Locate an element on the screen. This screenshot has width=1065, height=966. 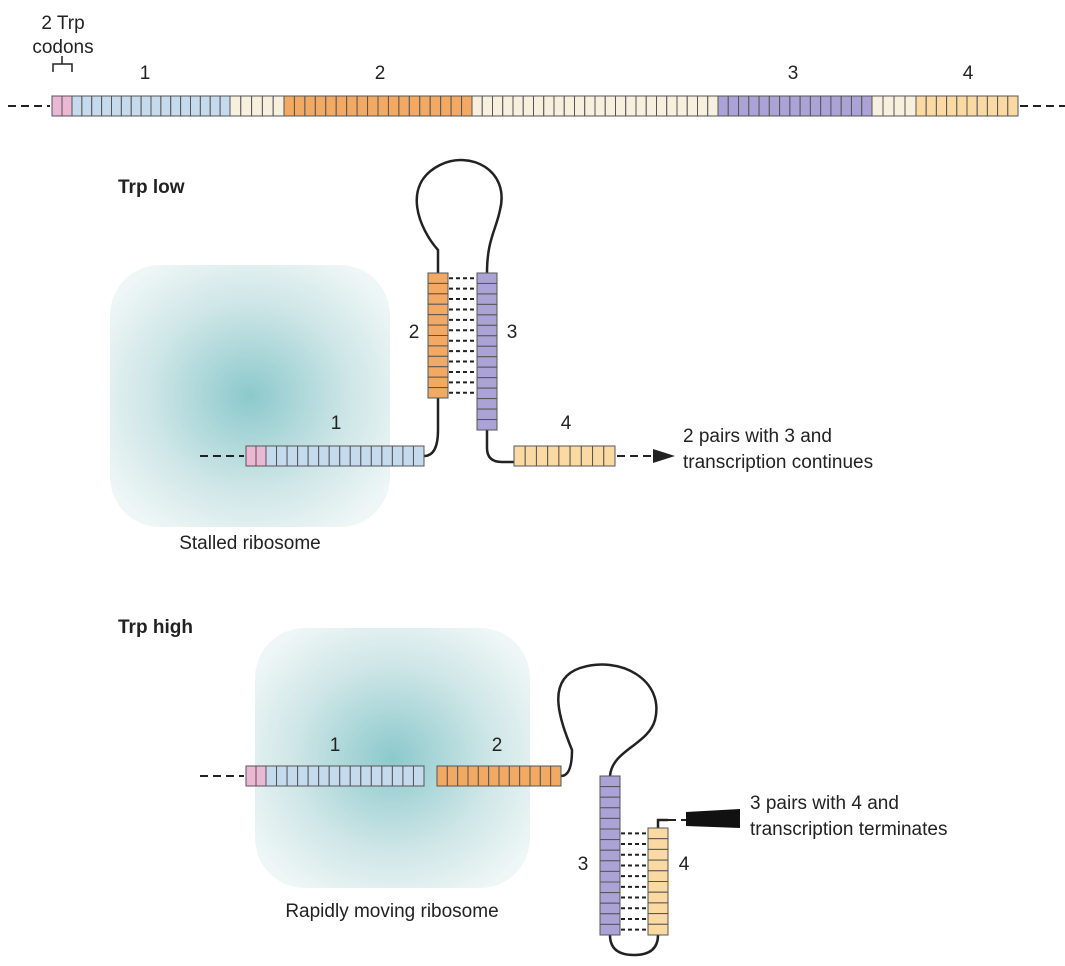
loop is located at coordinates (634, 945).